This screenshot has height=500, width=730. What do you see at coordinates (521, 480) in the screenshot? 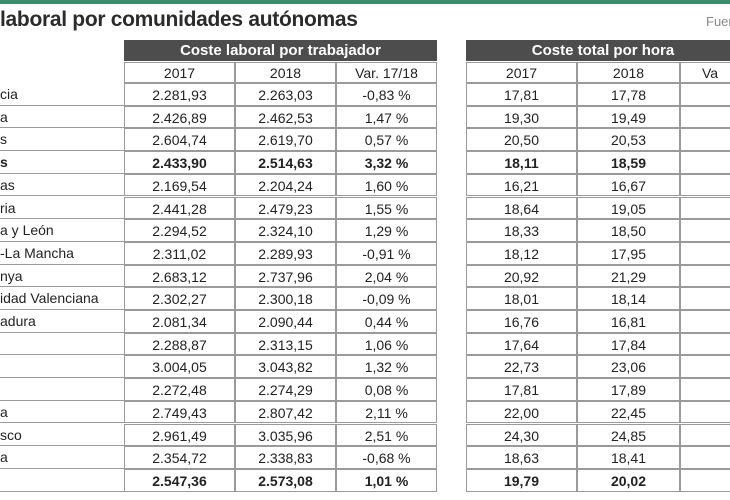
I see `cell: 19,79` at bounding box center [521, 480].